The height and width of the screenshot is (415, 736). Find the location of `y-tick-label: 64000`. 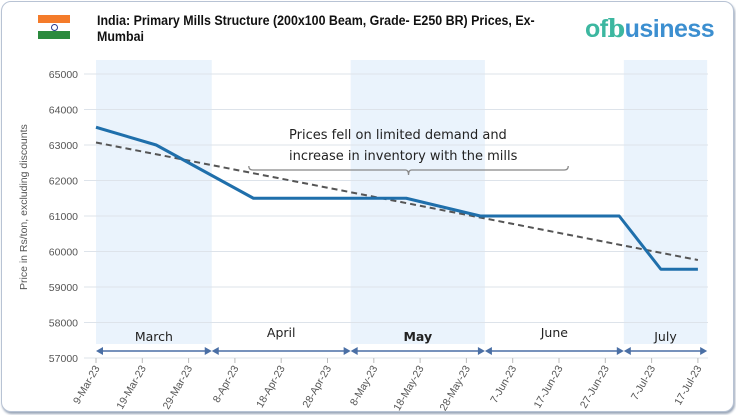

y-tick-label: 64000 is located at coordinates (63, 111).